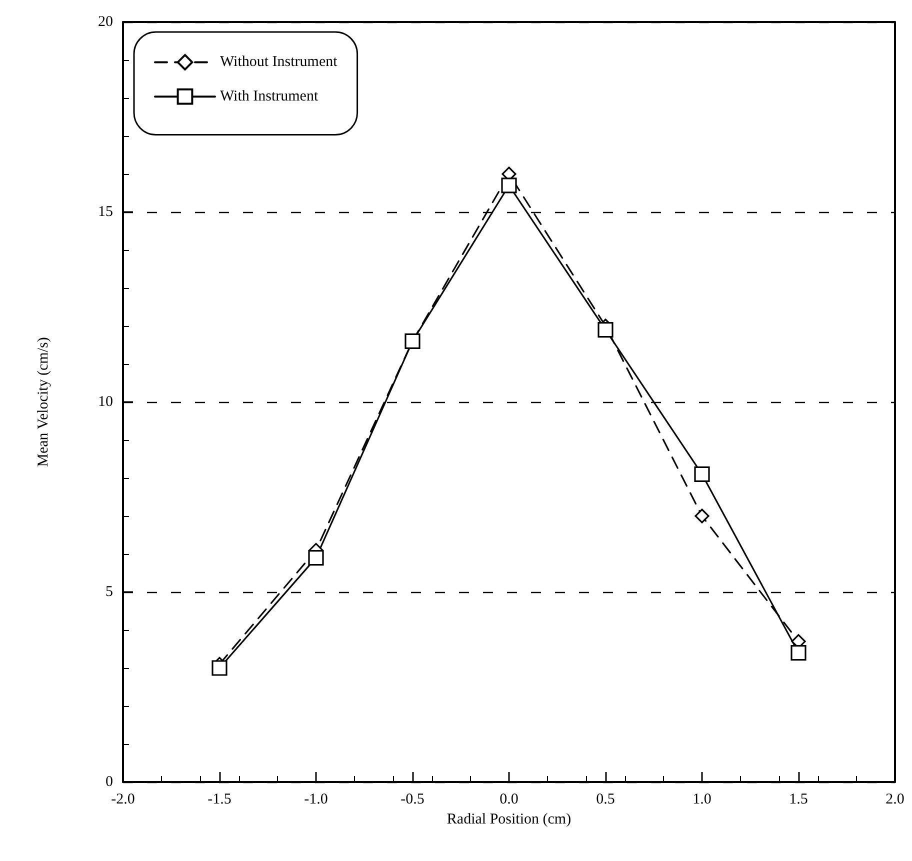 The image size is (912, 861). Describe the element at coordinates (895, 800) in the screenshot. I see `x-tick-label: 2.0` at that location.